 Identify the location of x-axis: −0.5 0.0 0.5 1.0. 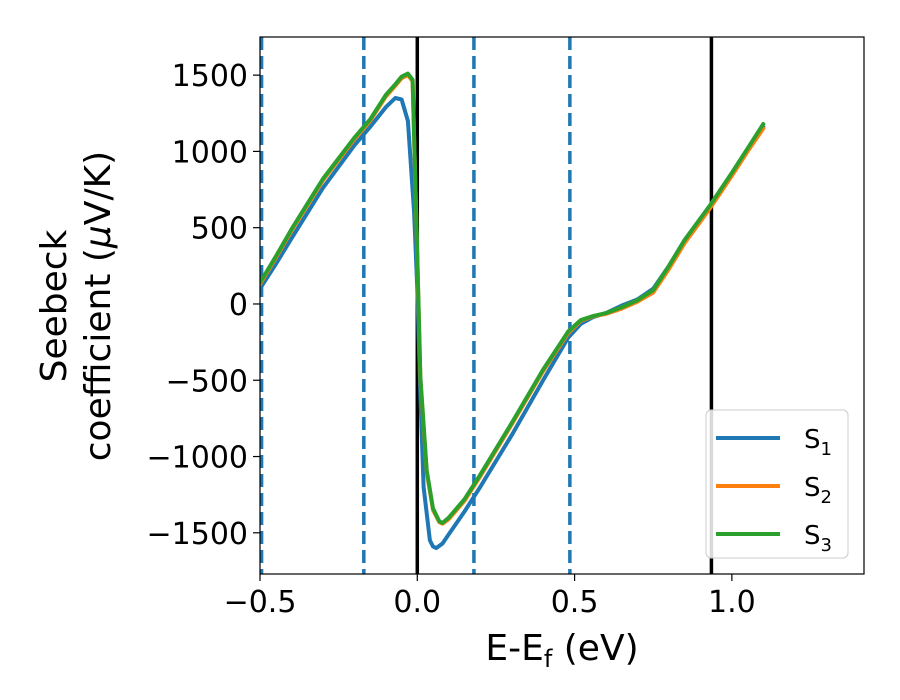
(490, 597).